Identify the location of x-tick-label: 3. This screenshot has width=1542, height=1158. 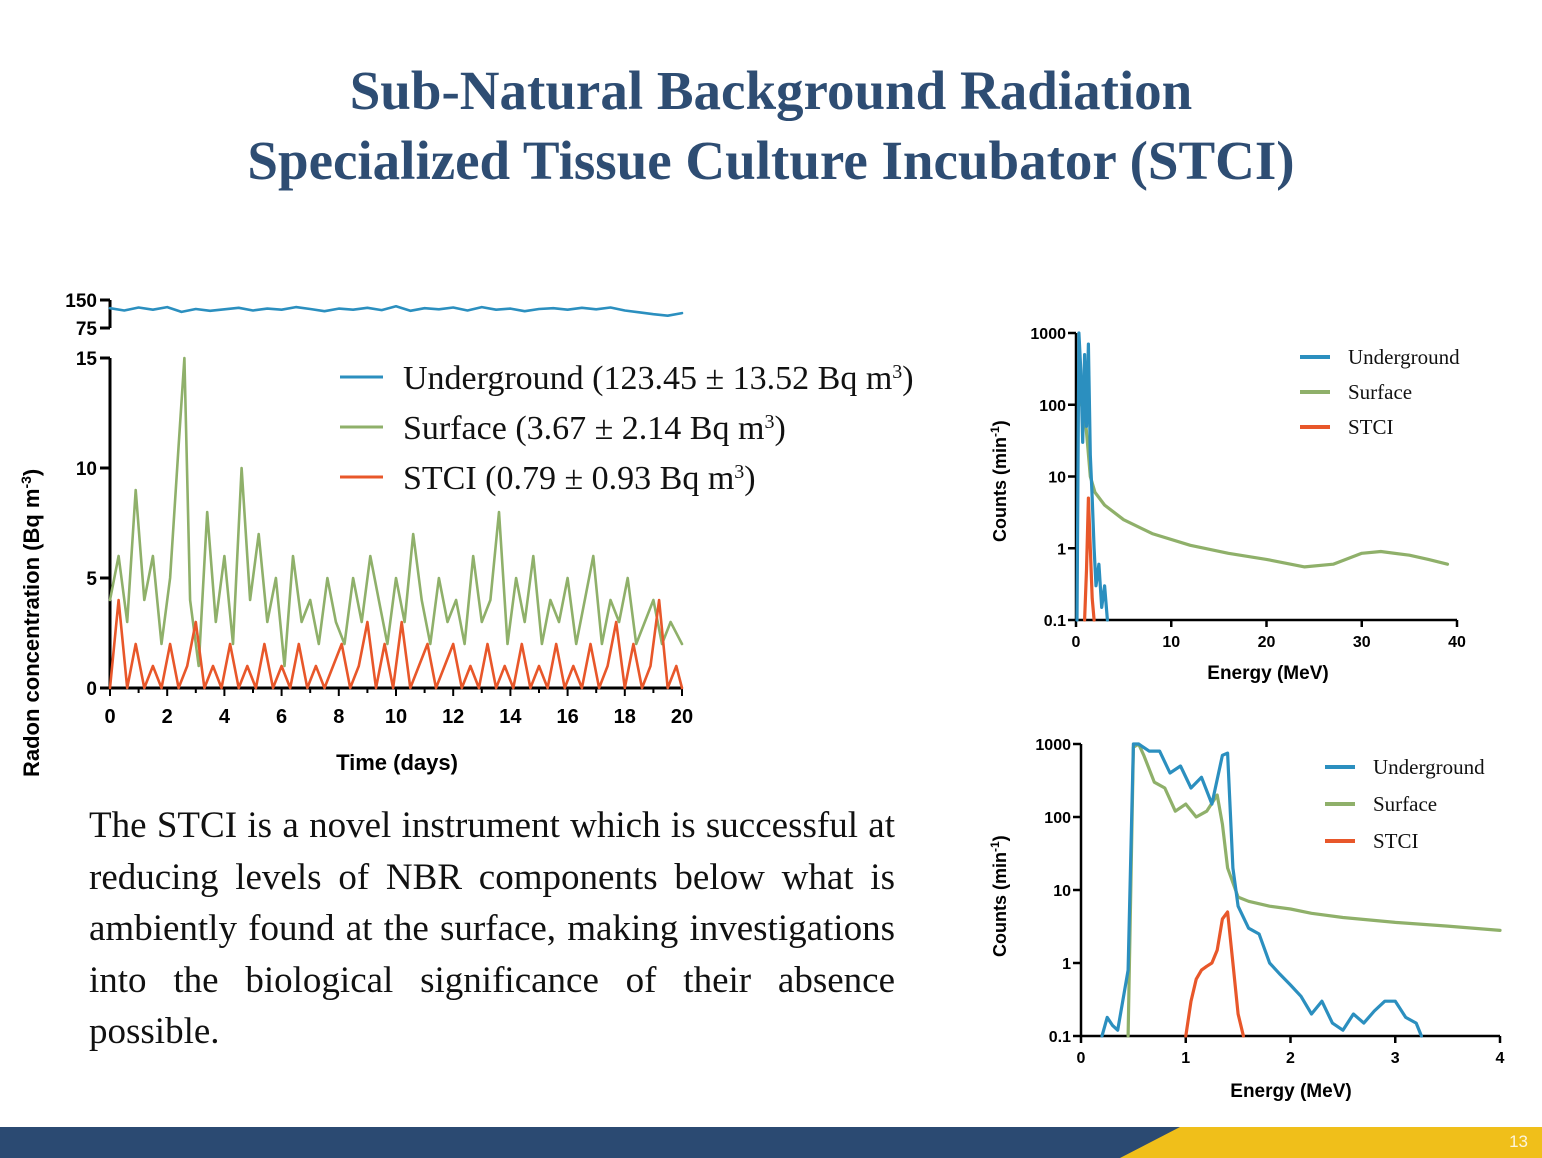
(1395, 1058).